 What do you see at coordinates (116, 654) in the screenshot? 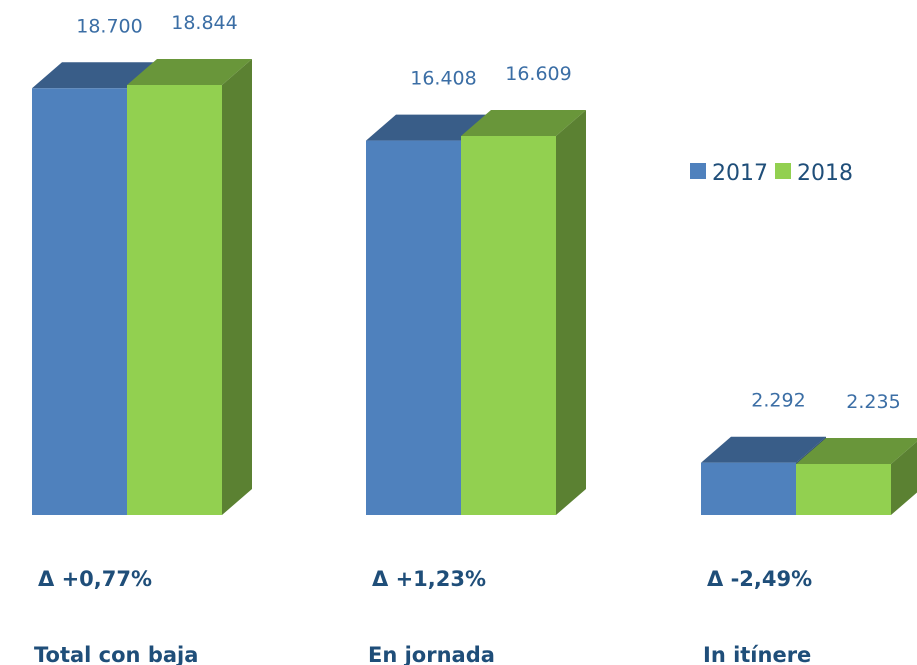
I see `category-label: Total con baja` at bounding box center [116, 654].